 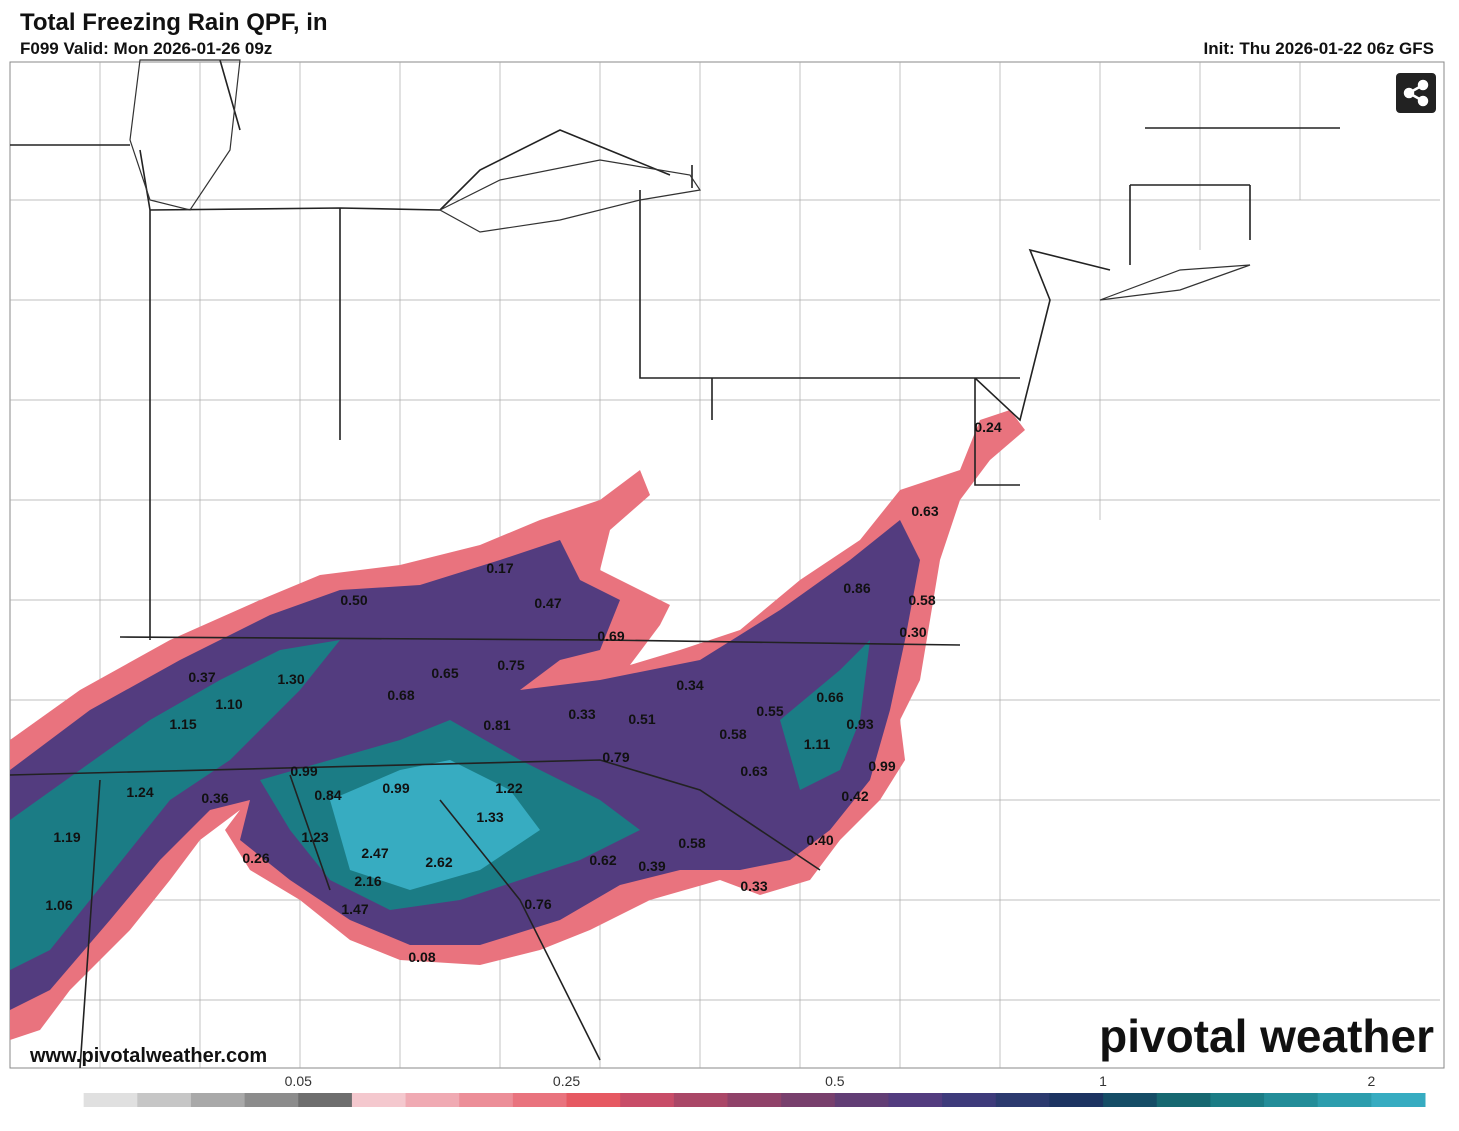 What do you see at coordinates (602, 860) in the screenshot?
I see `point-value: 0.62` at bounding box center [602, 860].